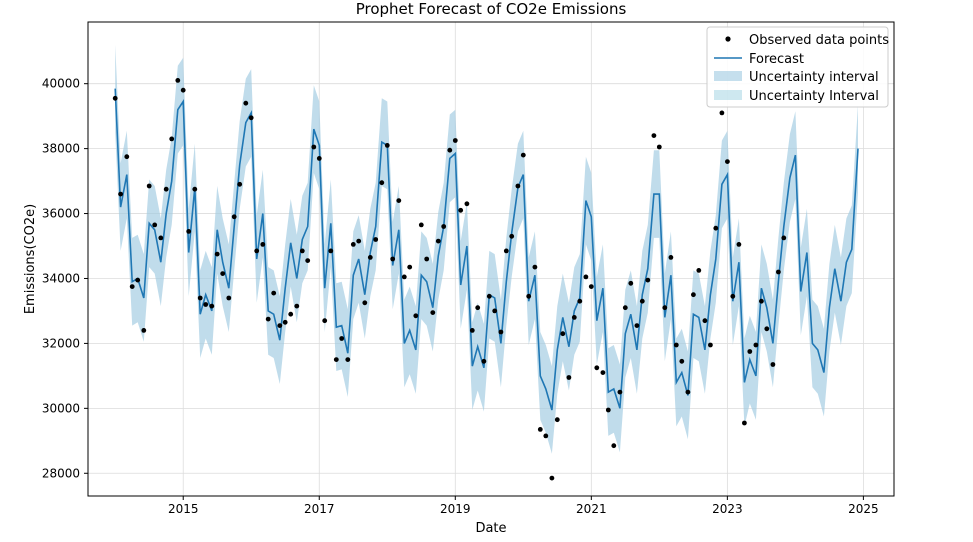 This screenshot has width=973, height=542. I want to click on y-tick-label: 34000, so click(61, 278).